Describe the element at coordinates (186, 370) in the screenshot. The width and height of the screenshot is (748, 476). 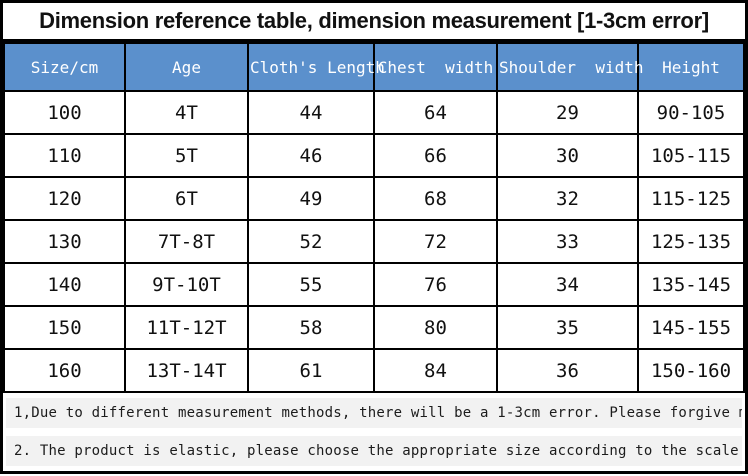
I see `cell-age: 13T-14T` at that location.